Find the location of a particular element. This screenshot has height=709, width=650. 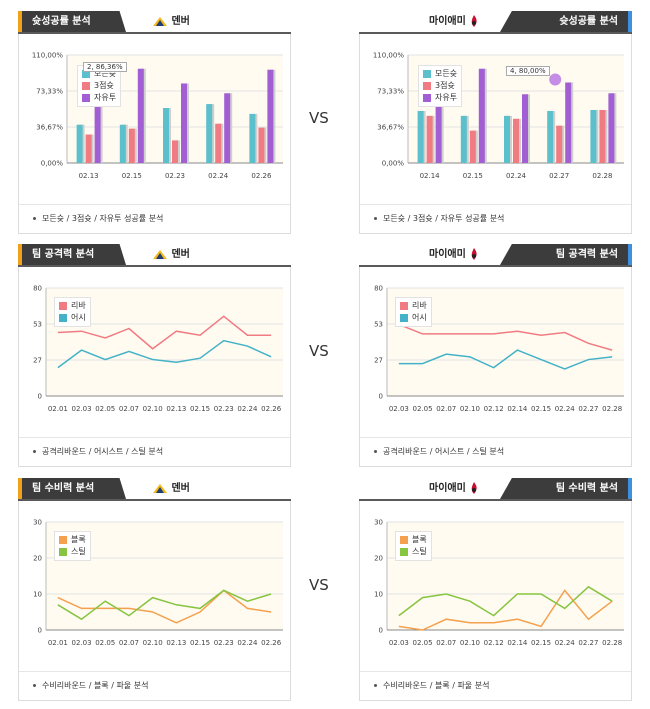

chart-legend: 모든슛 3점슛 자유투 is located at coordinates (440, 86).